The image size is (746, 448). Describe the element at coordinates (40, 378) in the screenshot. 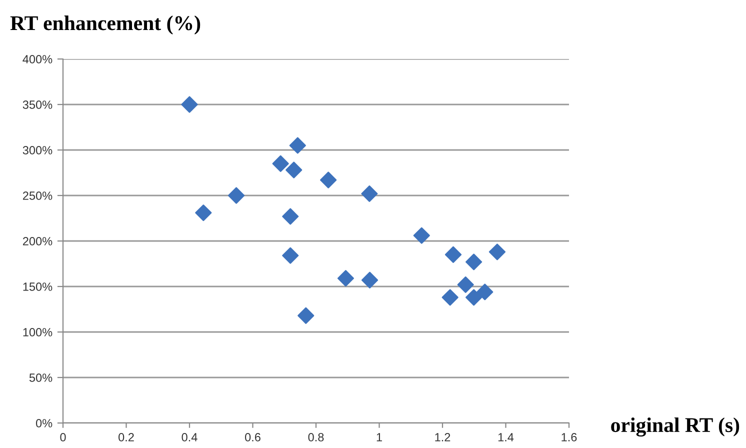

I see `y-tick-label: 50%` at that location.